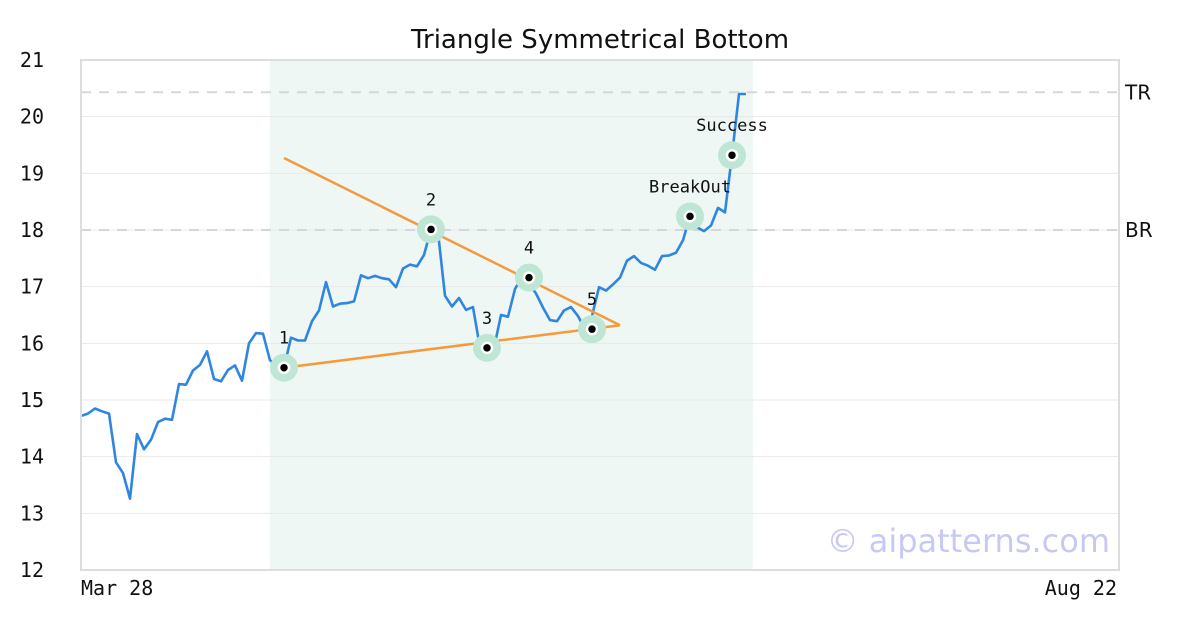 This screenshot has width=1200, height=630. Describe the element at coordinates (32, 570) in the screenshot. I see `y-tick-label: 12` at that location.